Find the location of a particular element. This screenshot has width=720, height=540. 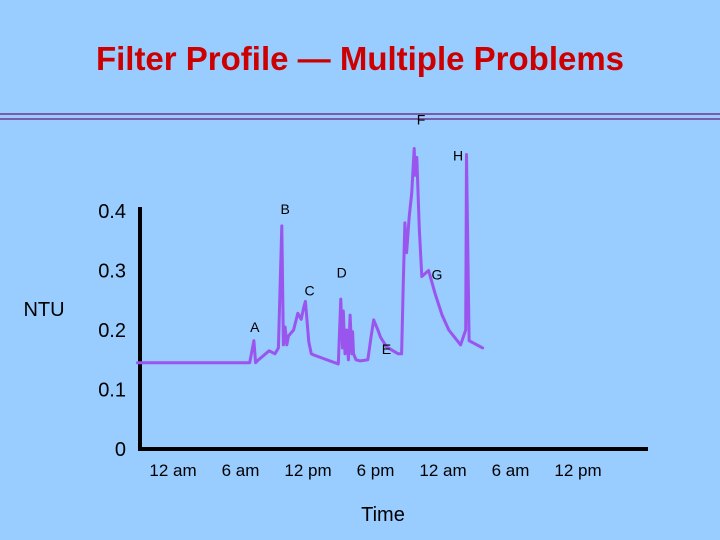

y-tick-label: 0.4 is located at coordinates (112, 212).